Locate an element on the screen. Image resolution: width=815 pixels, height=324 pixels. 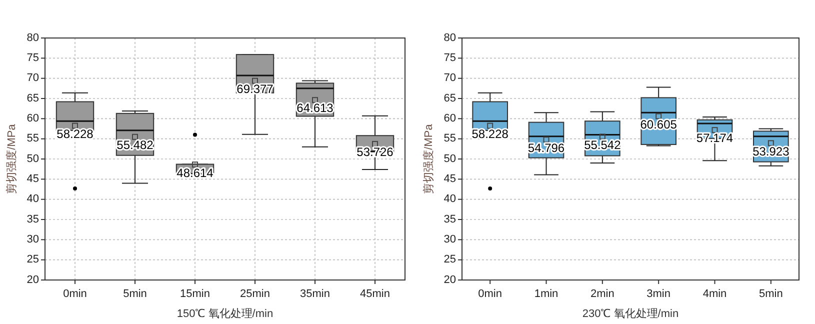
annotation: 57.174 is located at coordinates (715, 138).